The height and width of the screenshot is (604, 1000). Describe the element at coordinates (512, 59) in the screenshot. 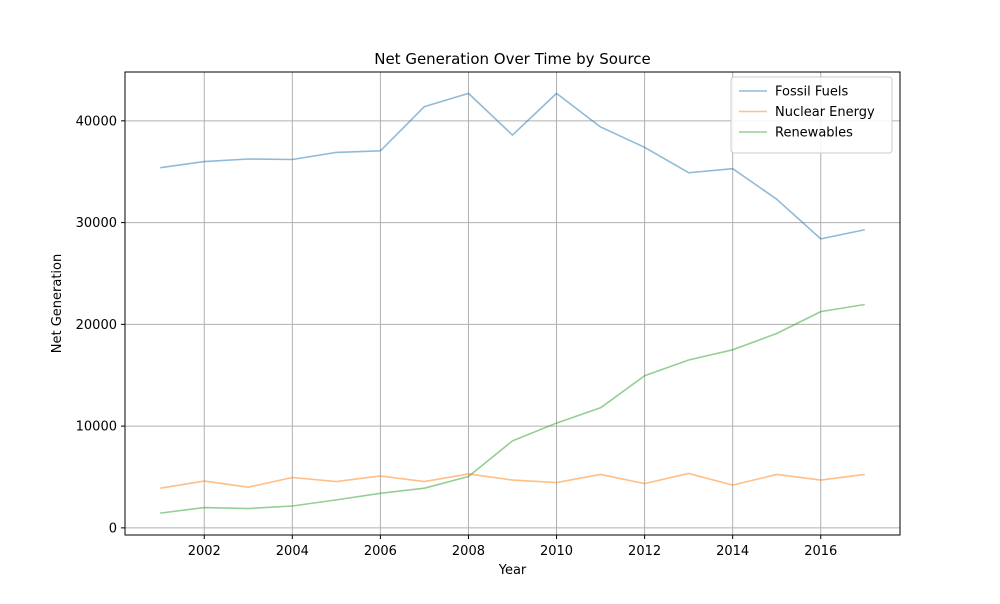

I see `chart-title: Net Generation Over Time by Source` at that location.